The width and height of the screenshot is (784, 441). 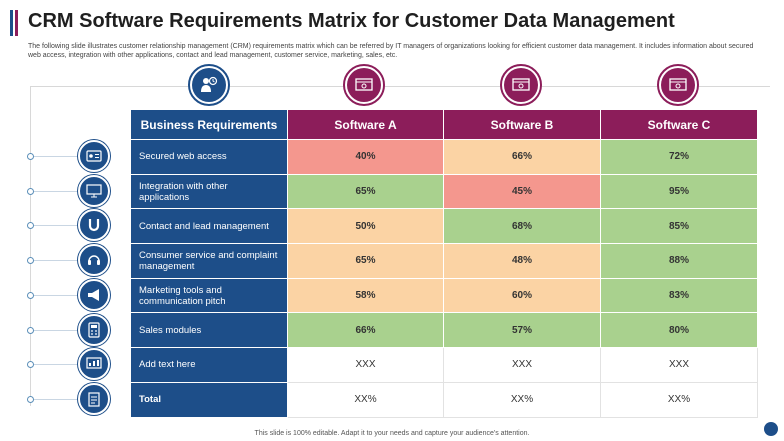 What do you see at coordinates (94, 190) in the screenshot?
I see `monitor-icon` at bounding box center [94, 190].